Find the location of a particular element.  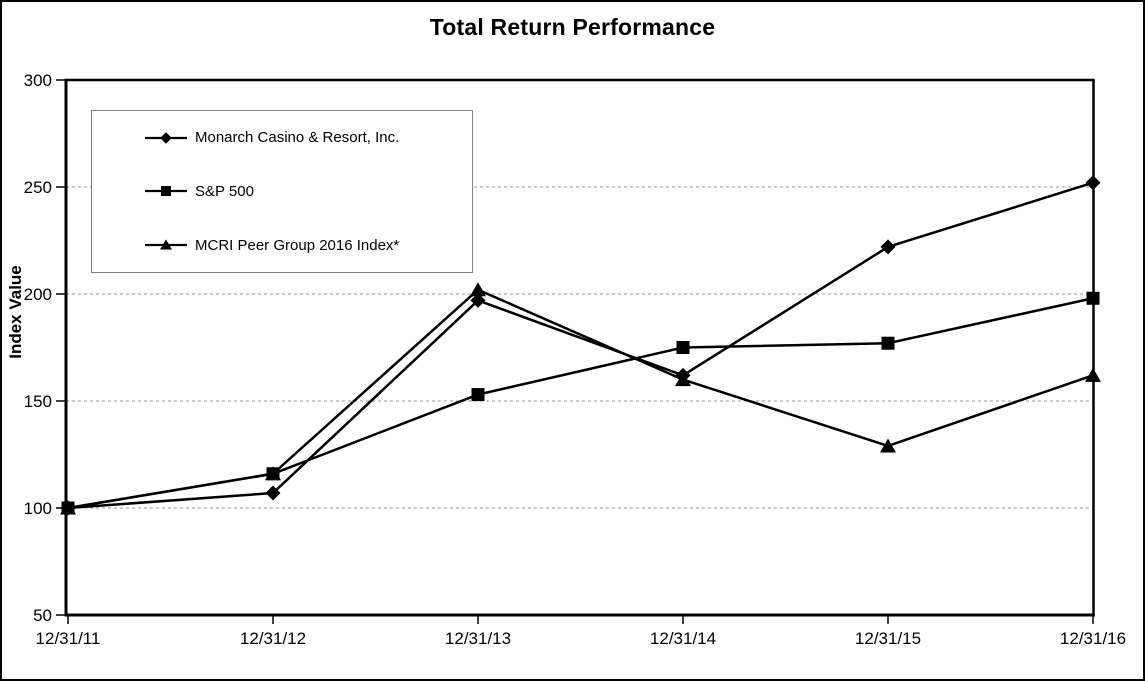

y-tick-label: 50 is located at coordinates (42, 615).